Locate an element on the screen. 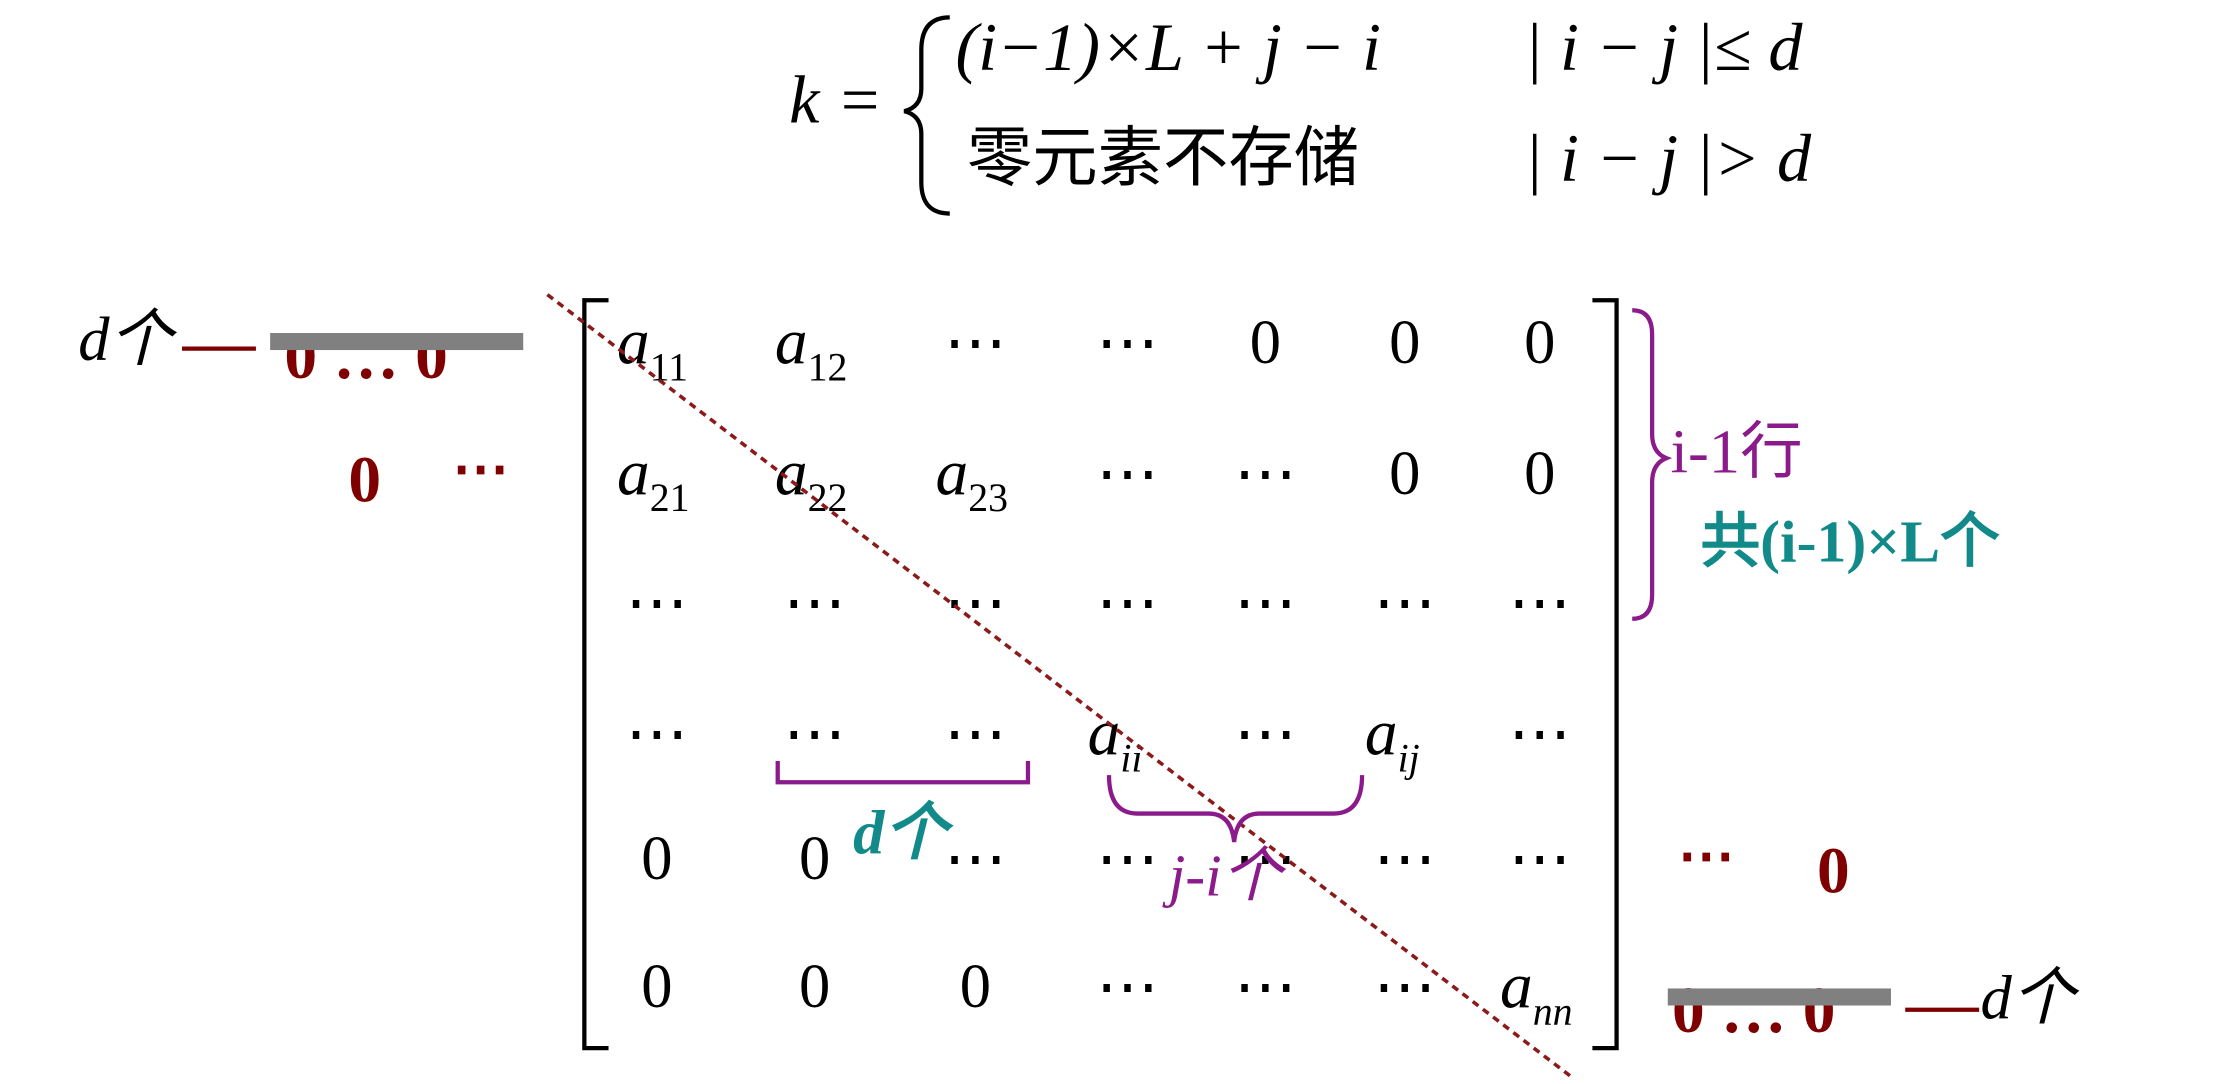  case-expr: 零元素不存储 is located at coordinates (1163, 159).